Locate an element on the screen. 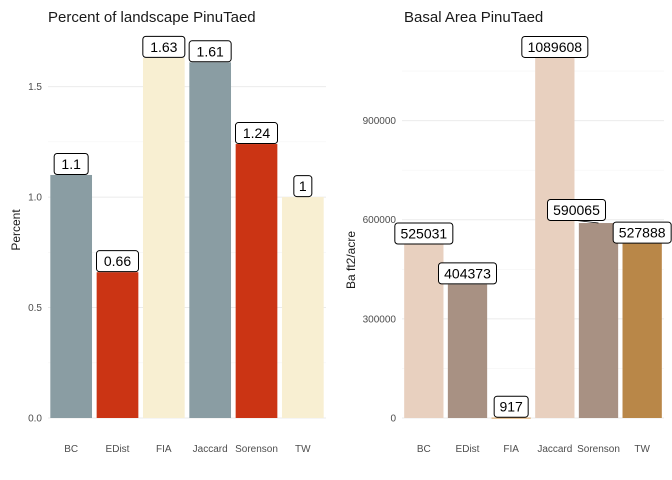 The height and width of the screenshot is (480, 672). data-label: 1.61 is located at coordinates (210, 51).